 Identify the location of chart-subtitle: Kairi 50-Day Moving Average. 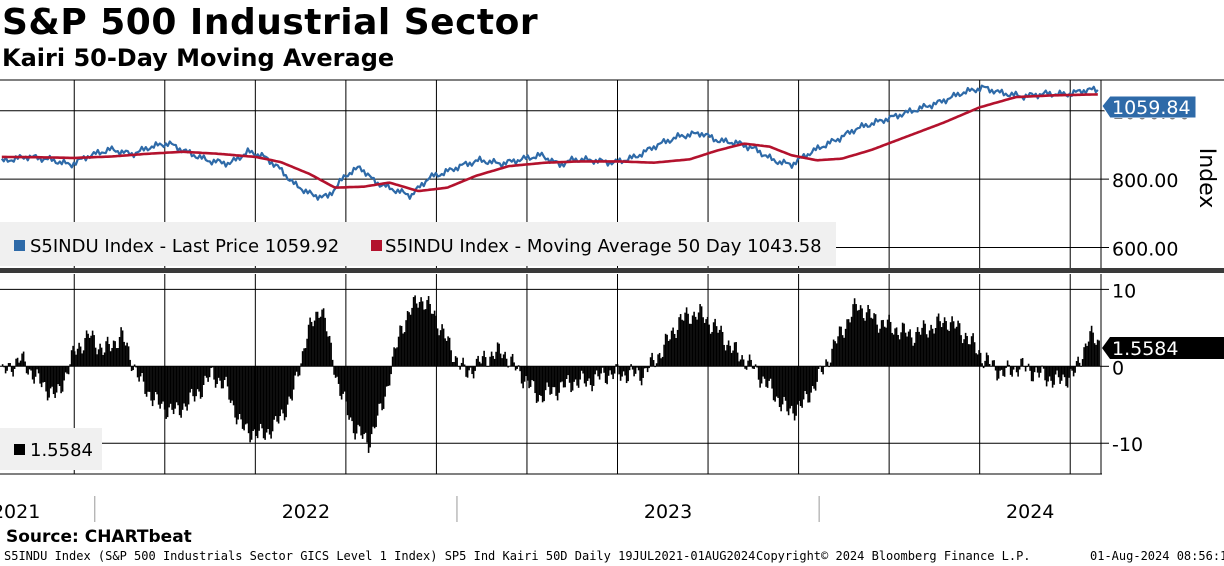
(198, 58).